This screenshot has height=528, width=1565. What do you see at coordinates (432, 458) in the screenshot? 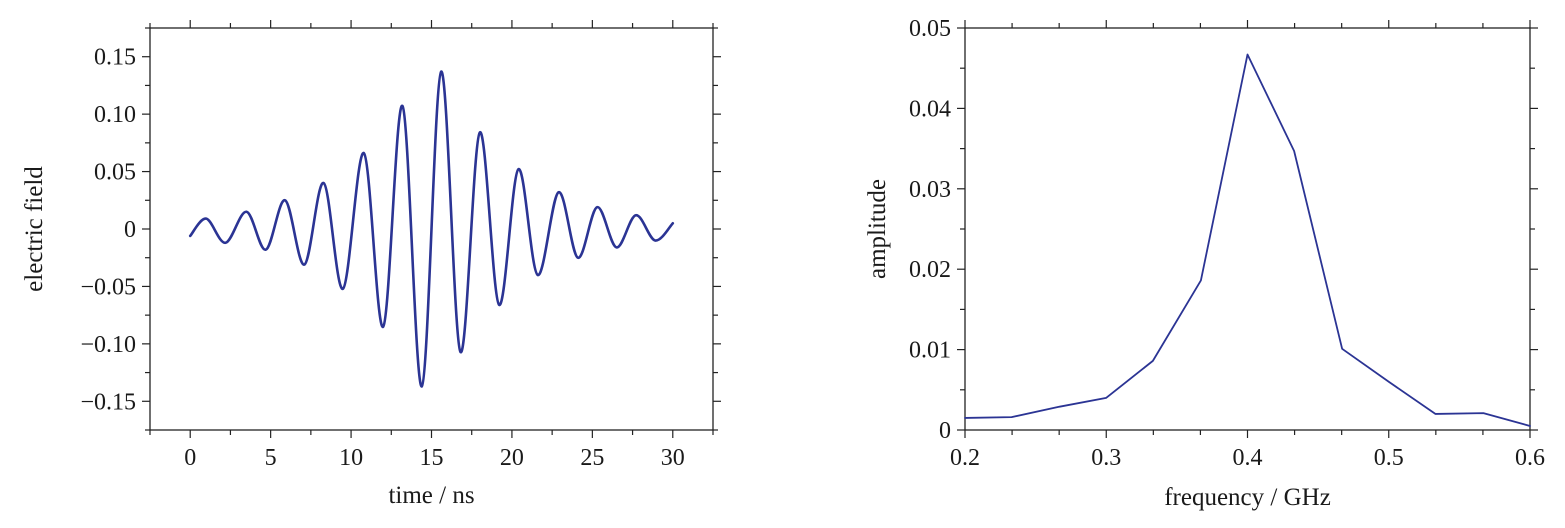
I see `x-tick-label: 15` at bounding box center [432, 458].